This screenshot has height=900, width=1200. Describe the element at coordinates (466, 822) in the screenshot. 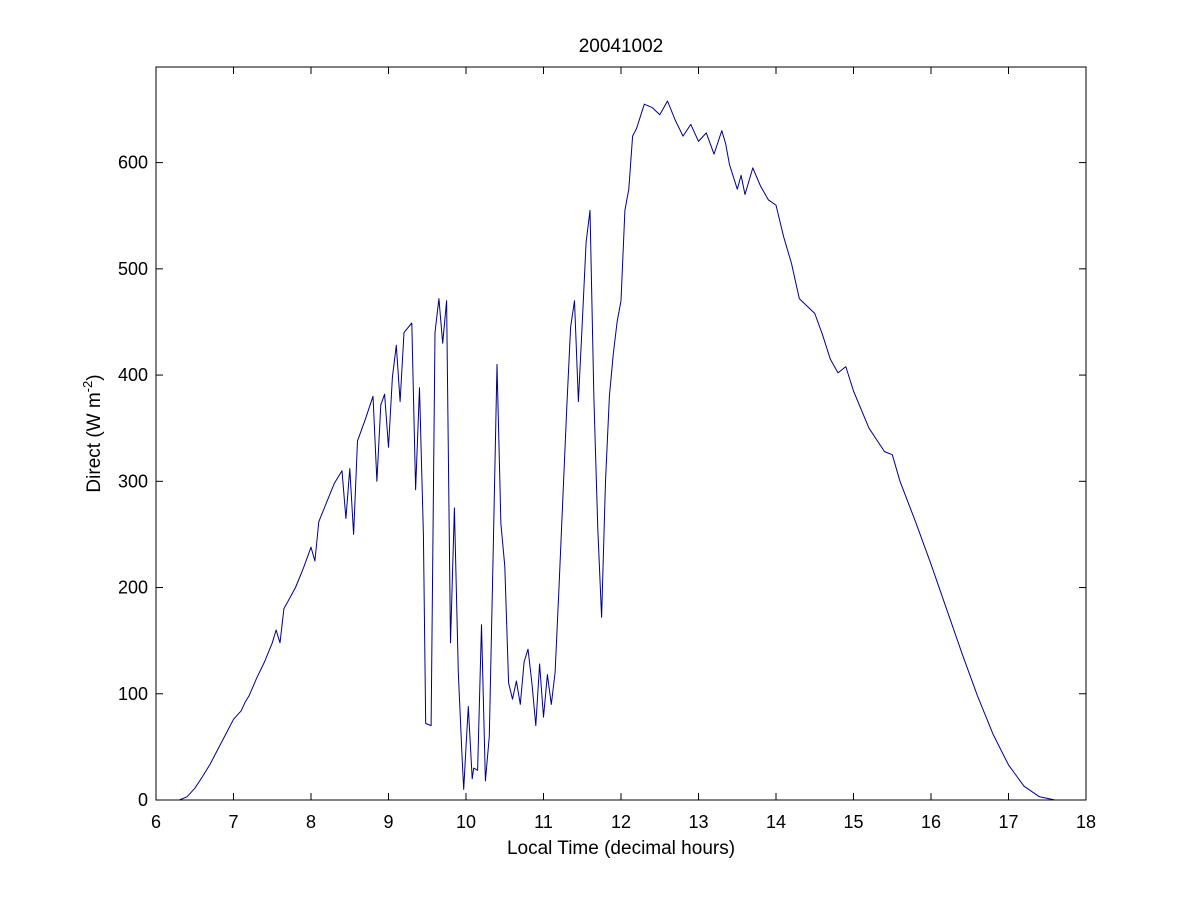

I see `x-tick-label: 10` at that location.